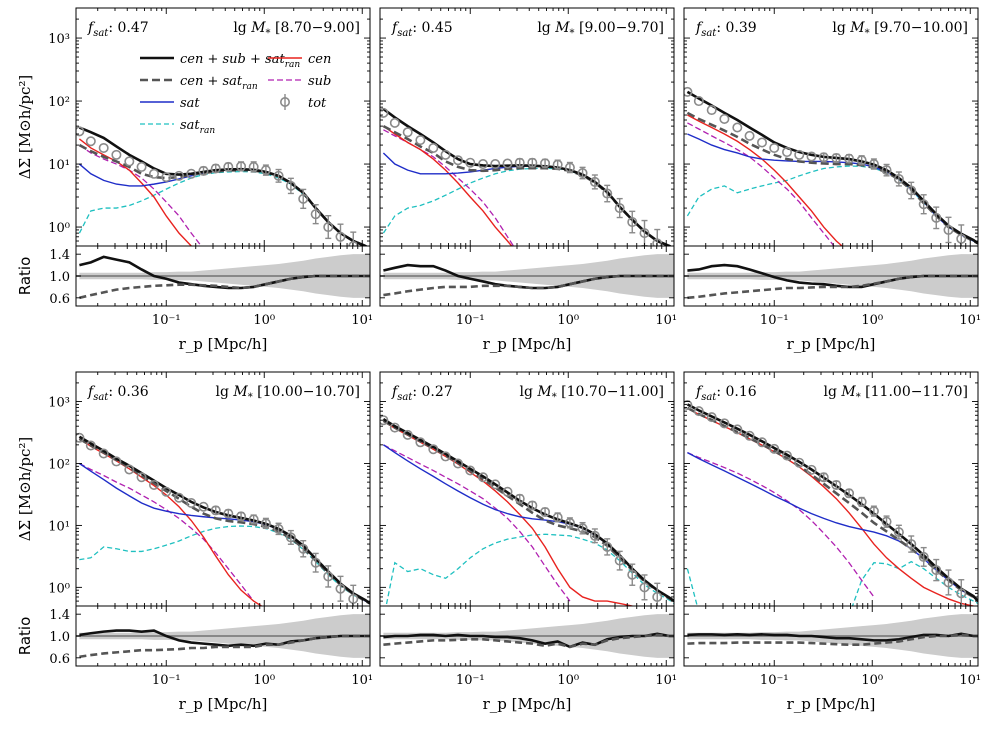 This screenshot has height=739, width=997. What do you see at coordinates (197, 127) in the screenshot?
I see `legend-satran-label: satran` at bounding box center [197, 127].